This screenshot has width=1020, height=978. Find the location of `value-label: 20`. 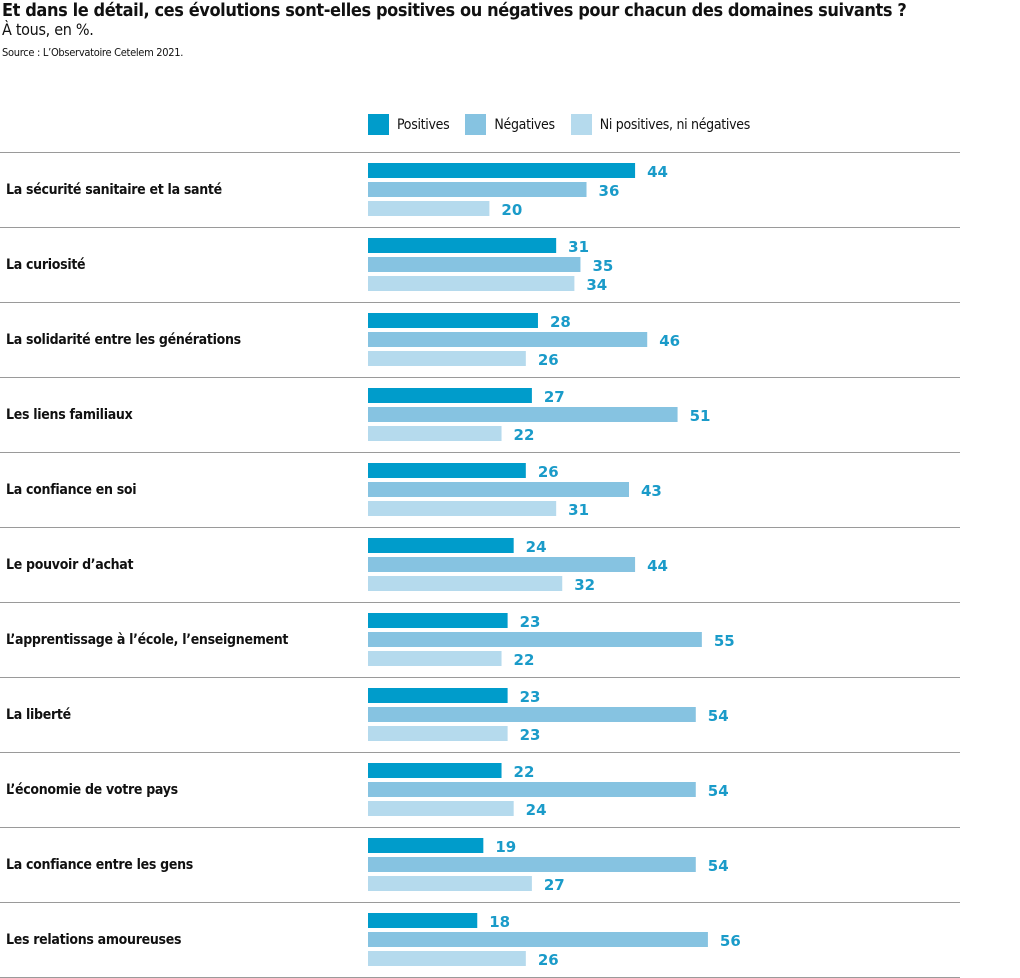

value-label: 20 is located at coordinates (511, 210).